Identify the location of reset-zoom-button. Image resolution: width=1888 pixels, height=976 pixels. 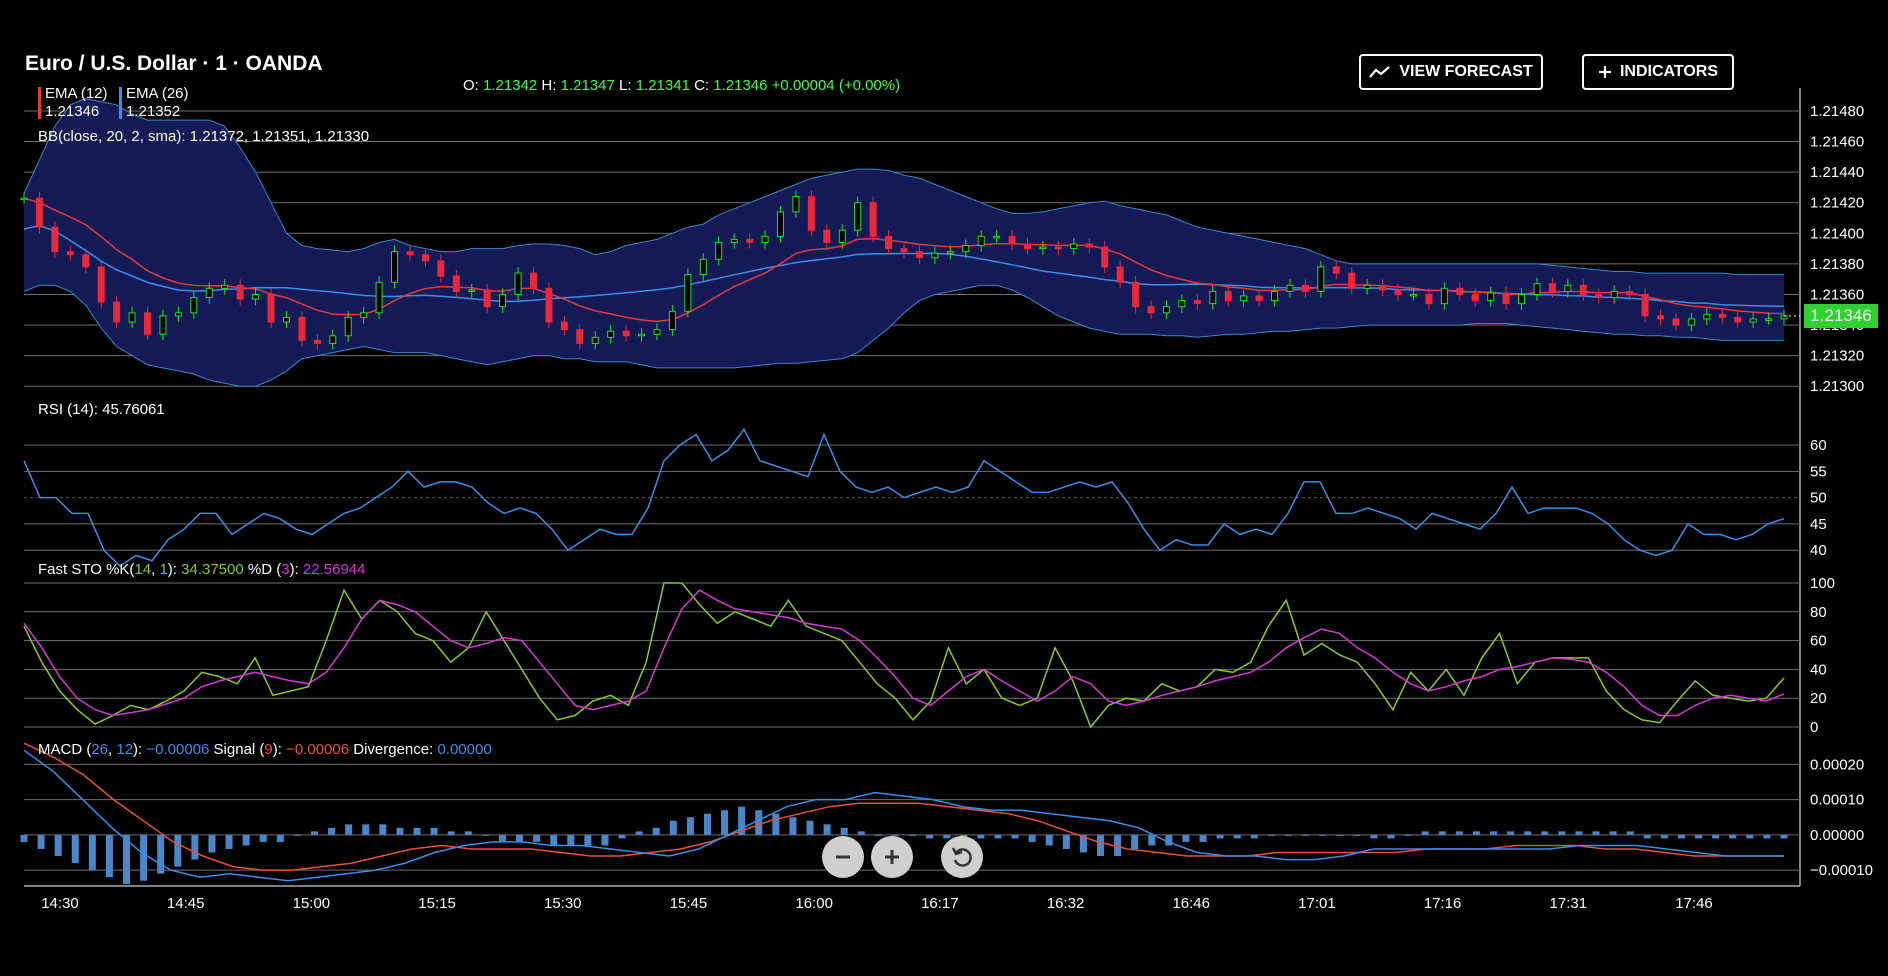
(962, 857).